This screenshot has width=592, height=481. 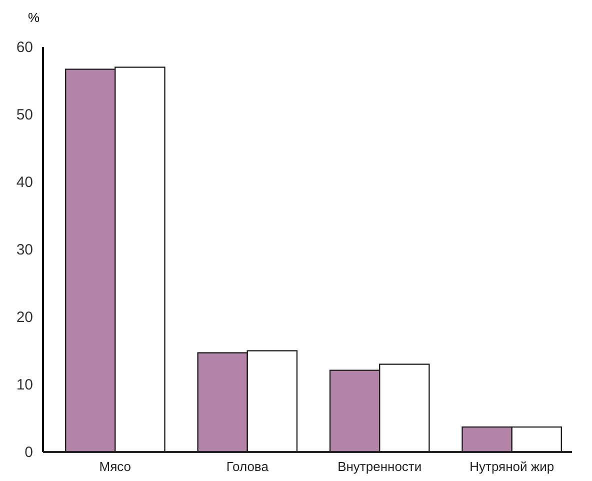 I want to click on y-axis-title: %, so click(x=34, y=17).